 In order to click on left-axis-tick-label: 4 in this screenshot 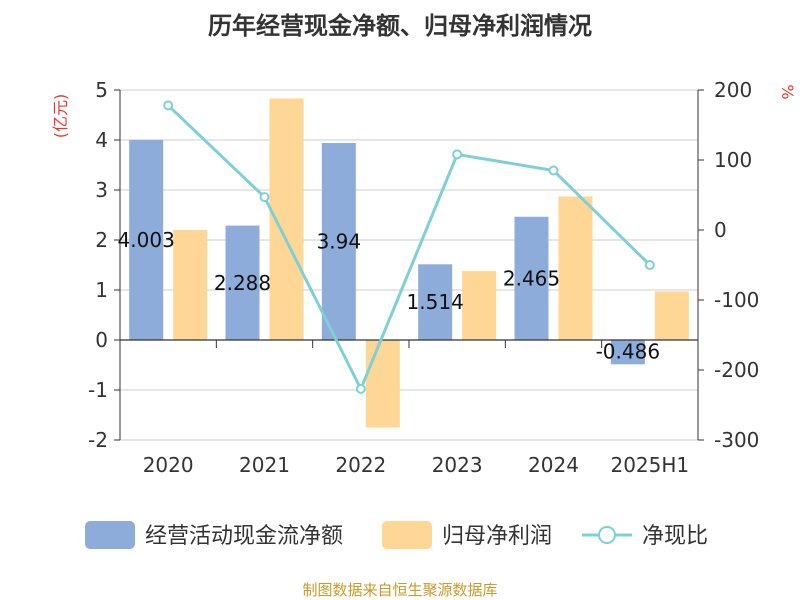, I will do `click(101, 140)`.